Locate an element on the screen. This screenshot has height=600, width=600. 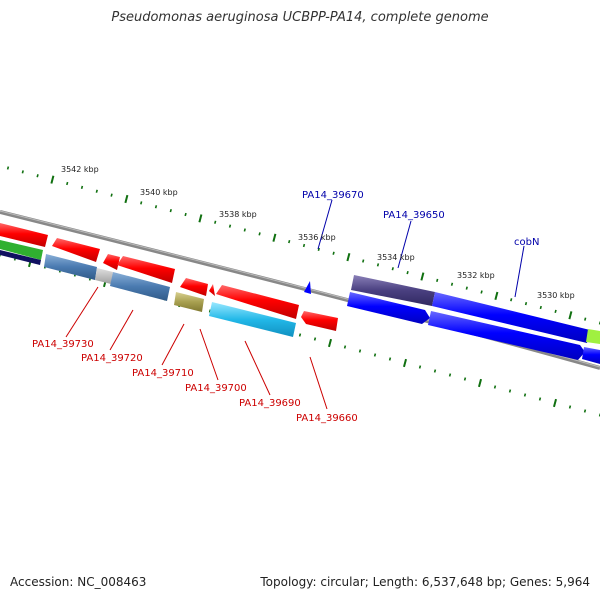
gene-label-pa14-39720: PA14_39720 is located at coordinates (112, 358).